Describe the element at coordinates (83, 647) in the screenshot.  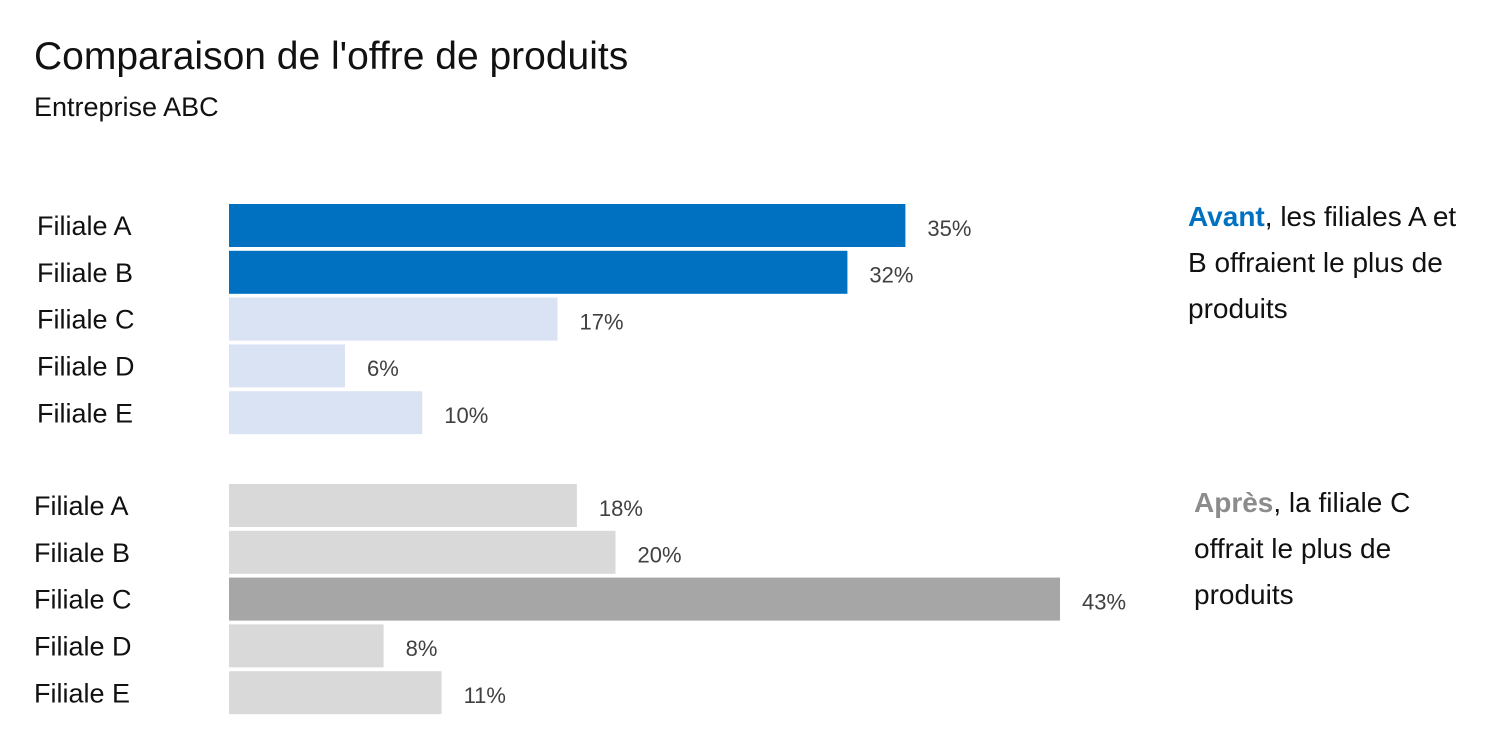
I see `category-label-after-d: Filiale D` at that location.